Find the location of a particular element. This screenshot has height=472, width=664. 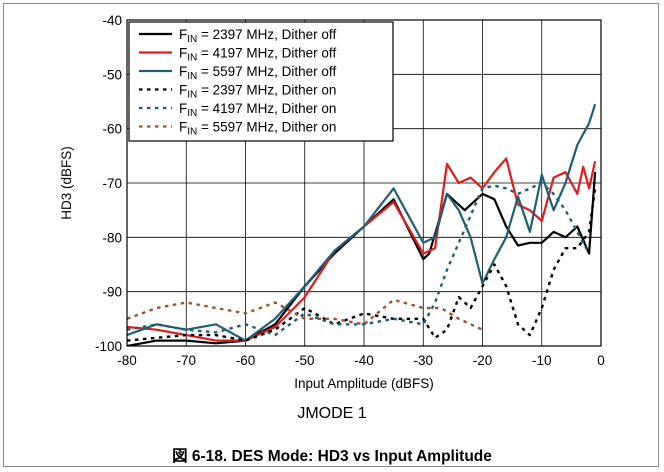

x-tick-label: -50 is located at coordinates (305, 360).